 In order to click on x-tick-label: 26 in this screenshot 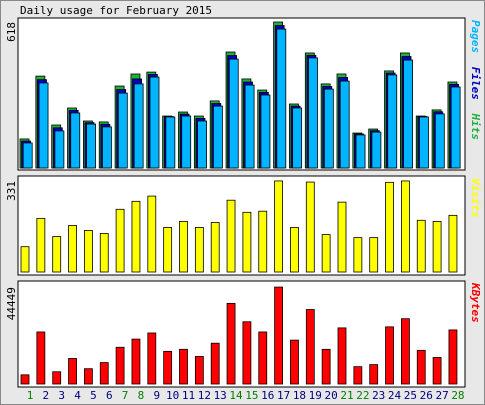, I will do `click(426, 395)`.